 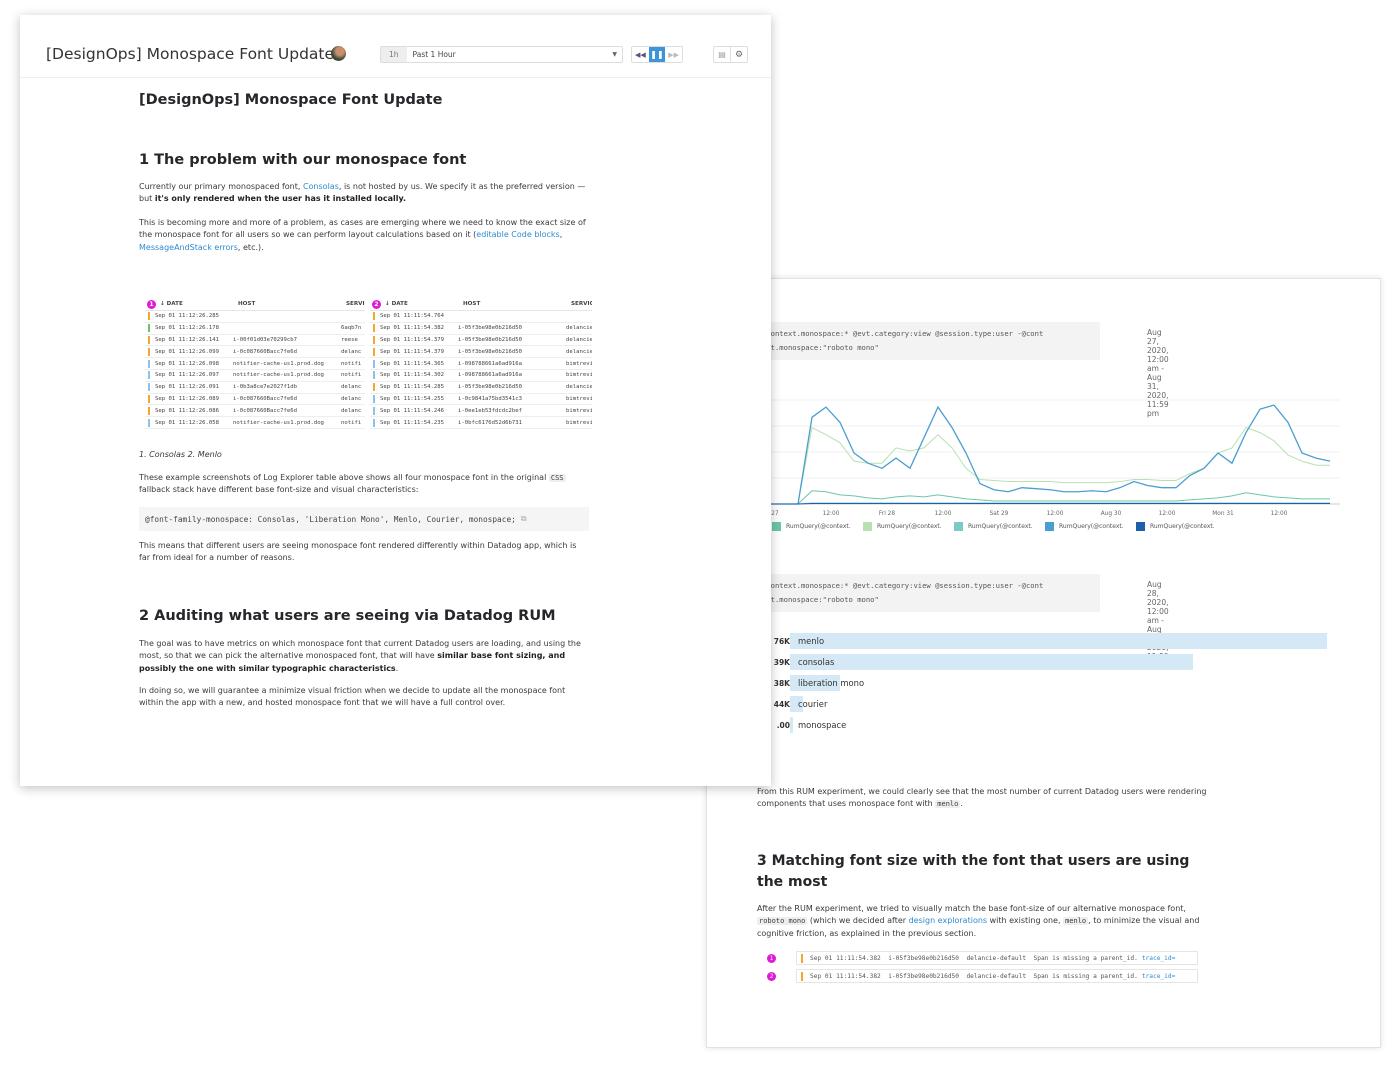 What do you see at coordinates (640, 54) in the screenshot?
I see `rewind-icon: ◀◀` at bounding box center [640, 54].